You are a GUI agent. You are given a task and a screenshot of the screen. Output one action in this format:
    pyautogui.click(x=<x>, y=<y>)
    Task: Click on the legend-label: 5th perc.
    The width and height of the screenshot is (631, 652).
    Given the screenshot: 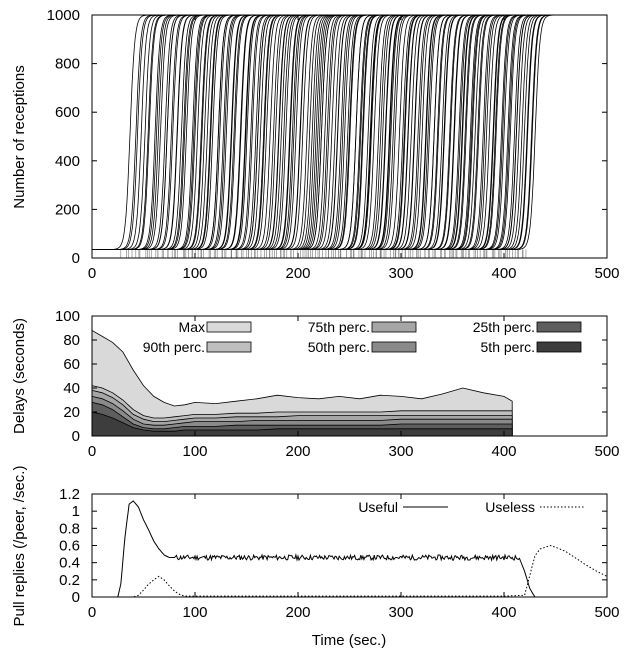 What is the action you would take?
    pyautogui.click(x=508, y=347)
    